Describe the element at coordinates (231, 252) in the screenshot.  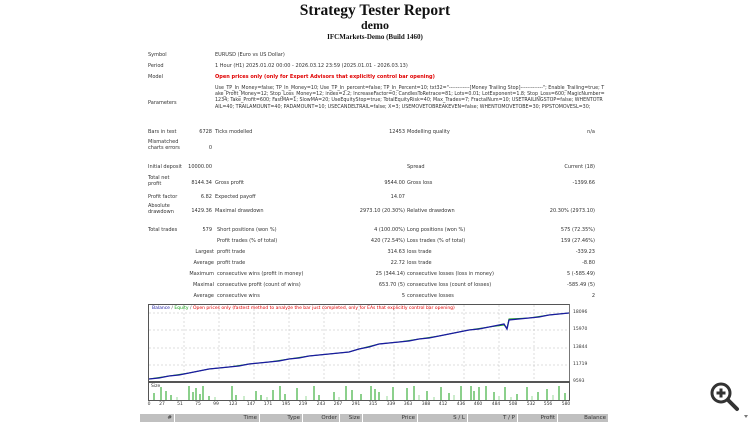
I see `largest-profit-label: profit trade` at that location.